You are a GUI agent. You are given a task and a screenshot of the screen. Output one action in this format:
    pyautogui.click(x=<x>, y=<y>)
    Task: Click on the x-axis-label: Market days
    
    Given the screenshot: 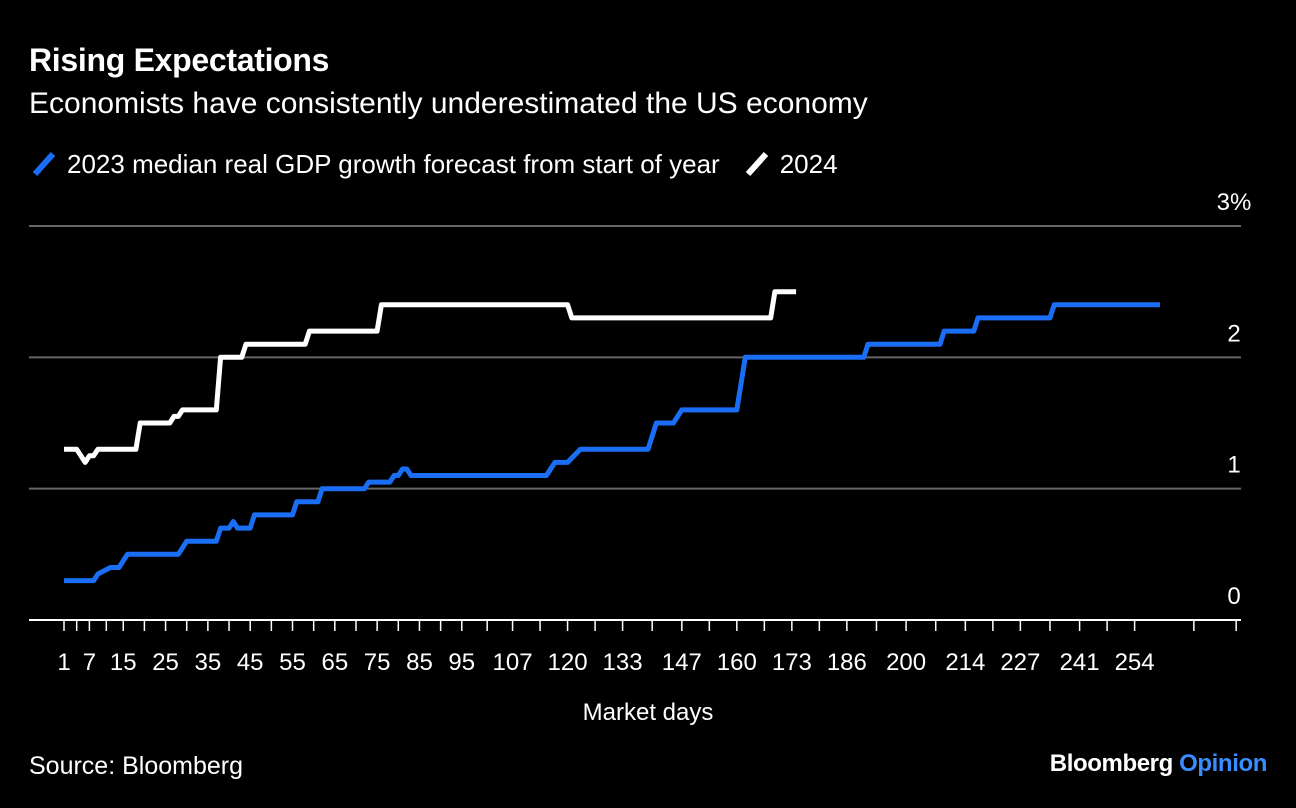 What is the action you would take?
    pyautogui.click(x=648, y=712)
    